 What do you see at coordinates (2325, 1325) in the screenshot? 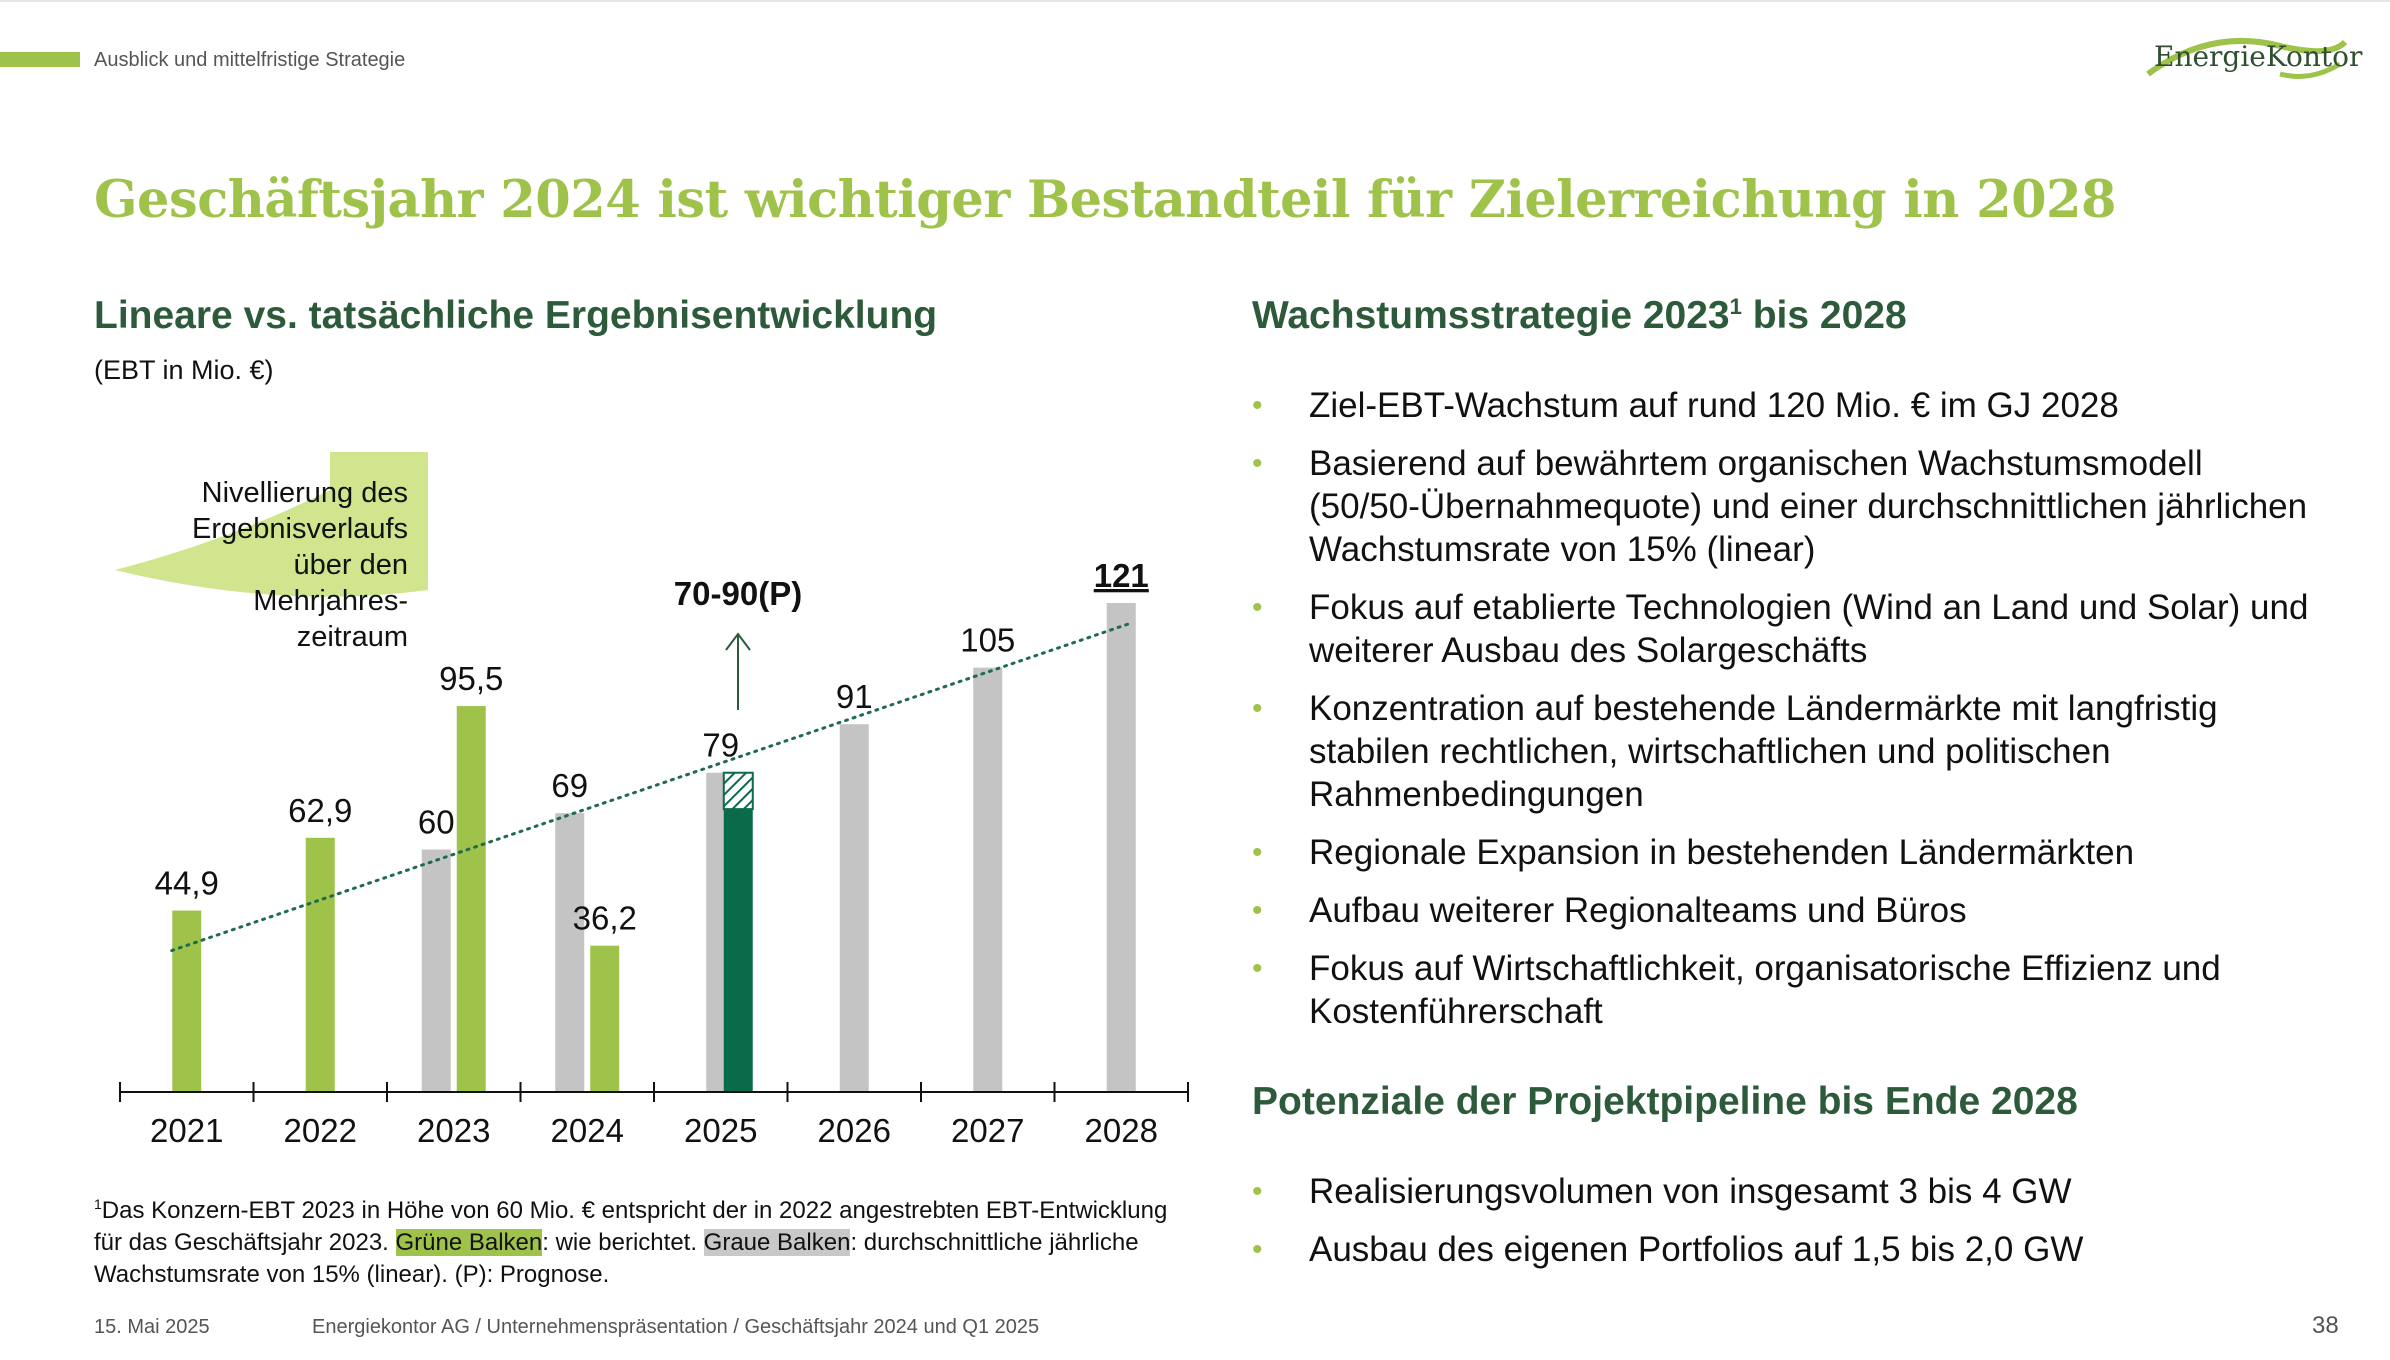
I see `page-number: 38` at bounding box center [2325, 1325].